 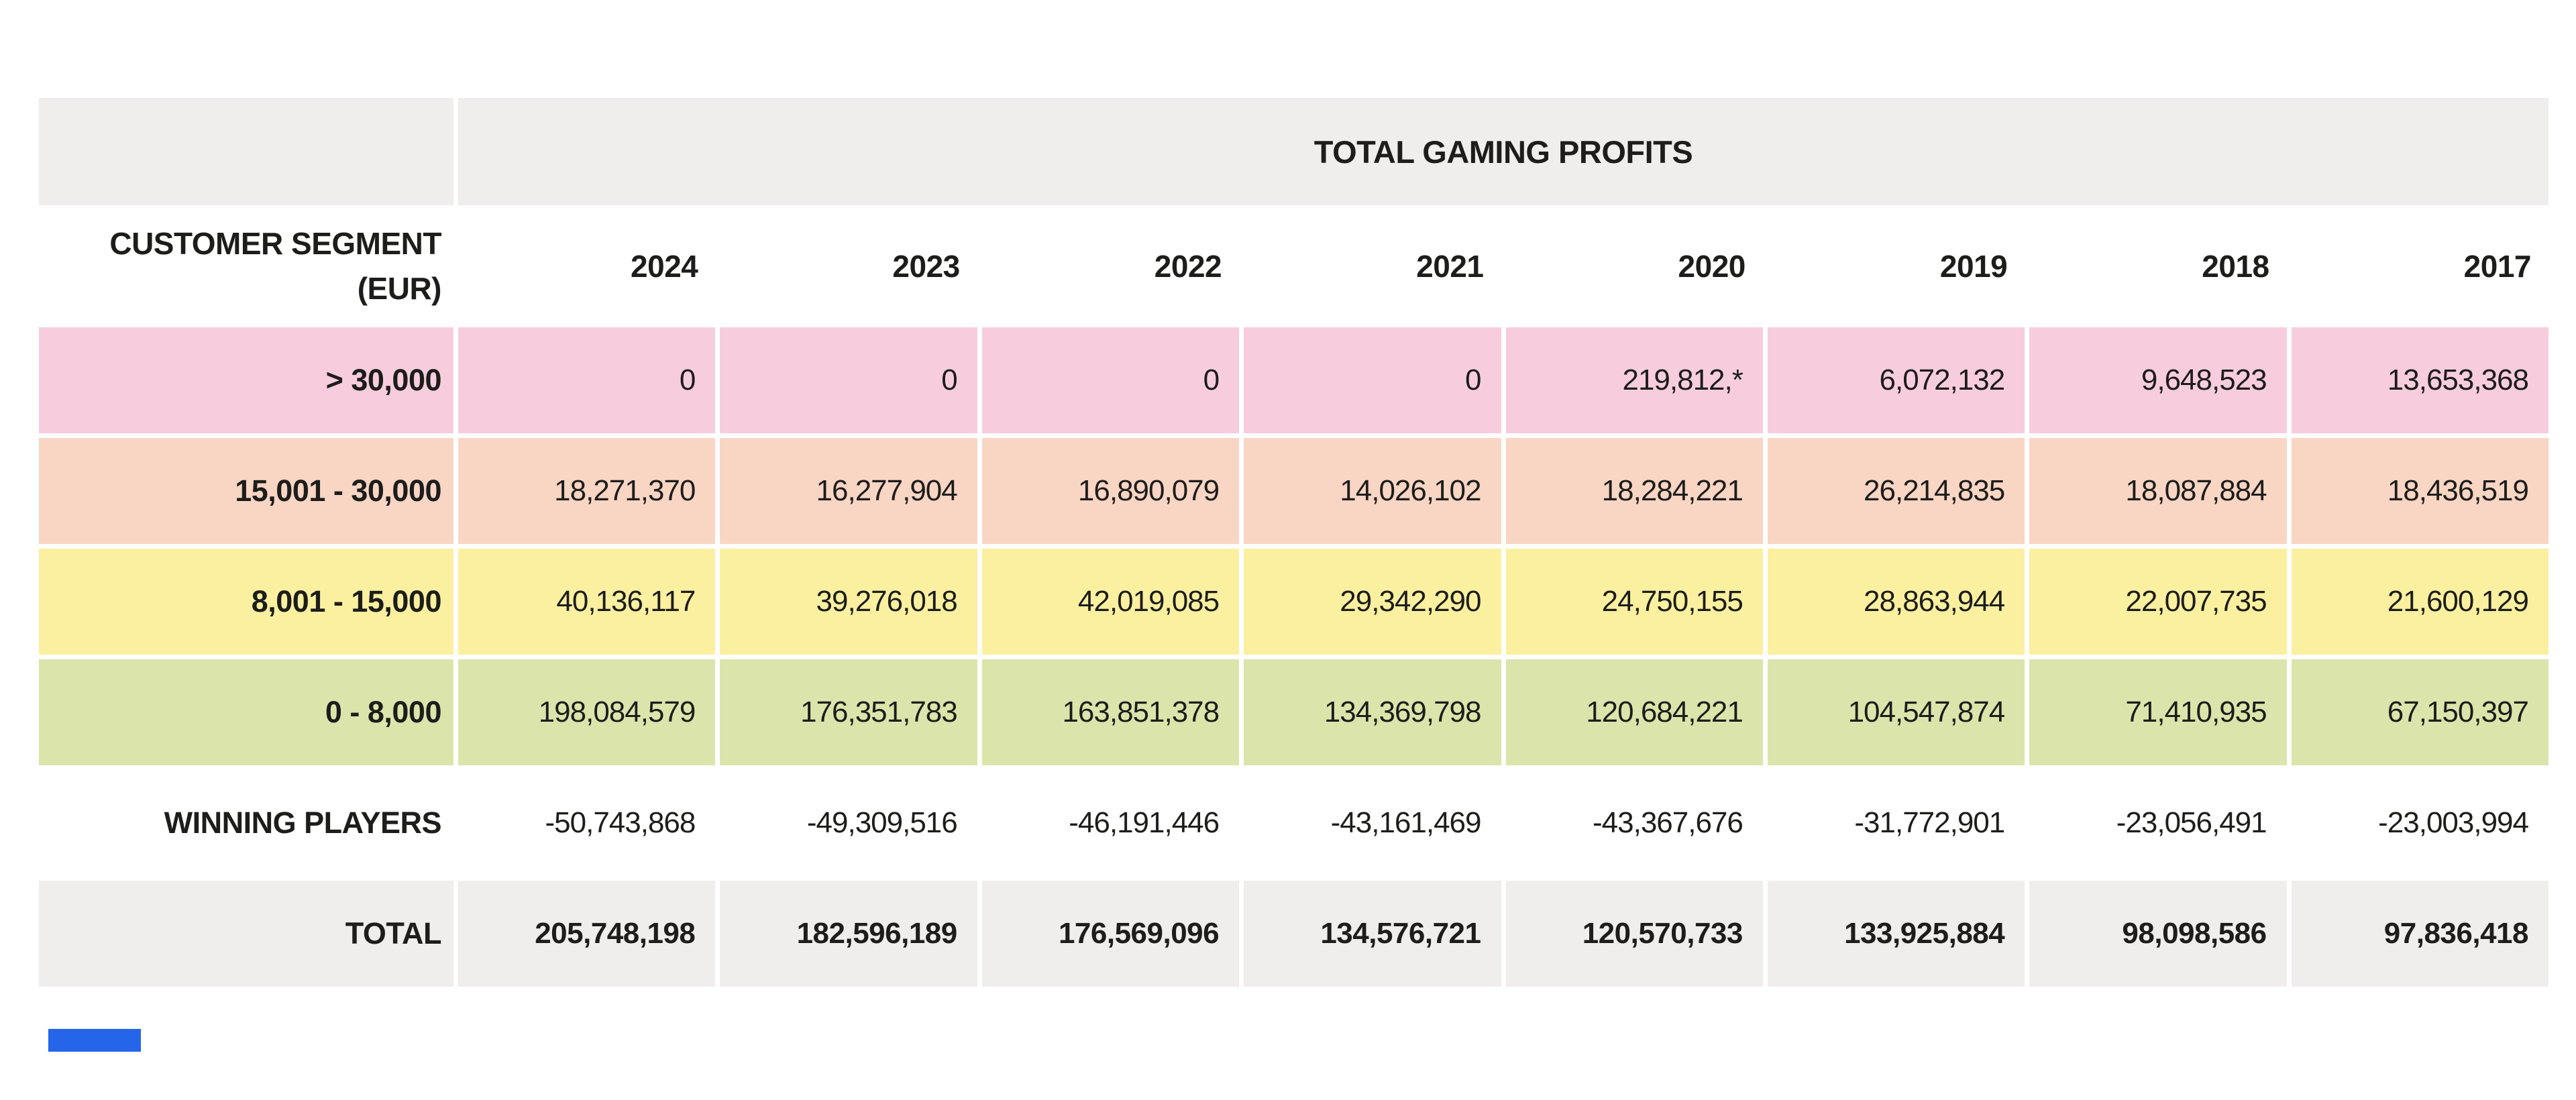 What do you see at coordinates (1896, 823) in the screenshot?
I see `value-cell: -31,772,901` at bounding box center [1896, 823].